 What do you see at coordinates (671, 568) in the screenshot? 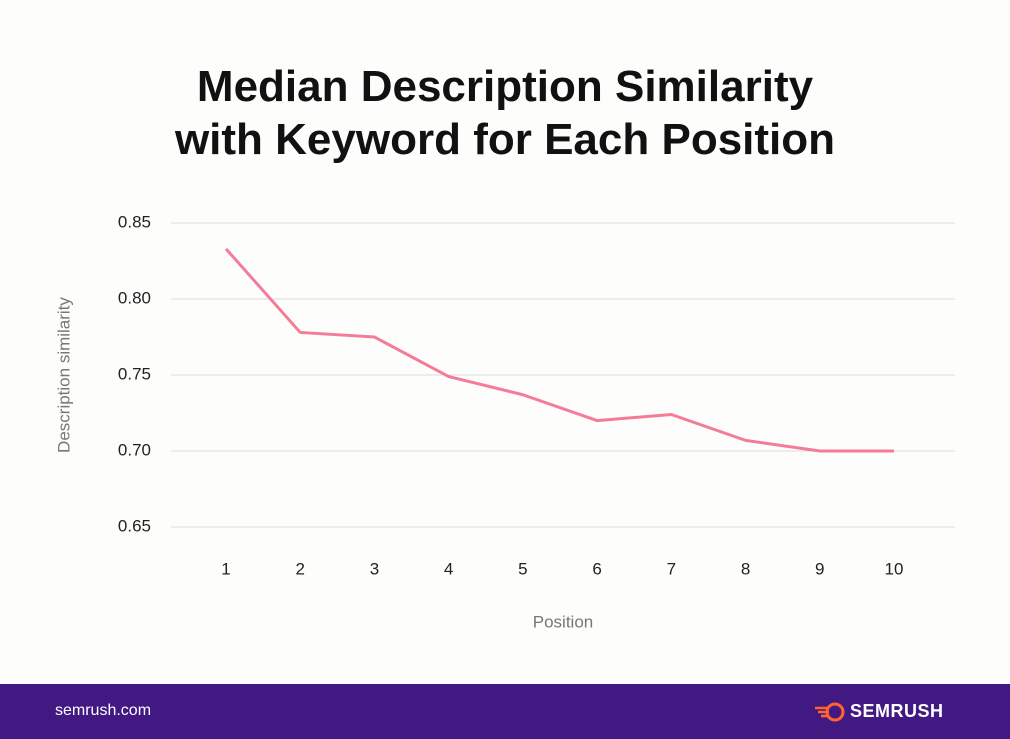
I see `x-tick-label: 7` at bounding box center [671, 568].